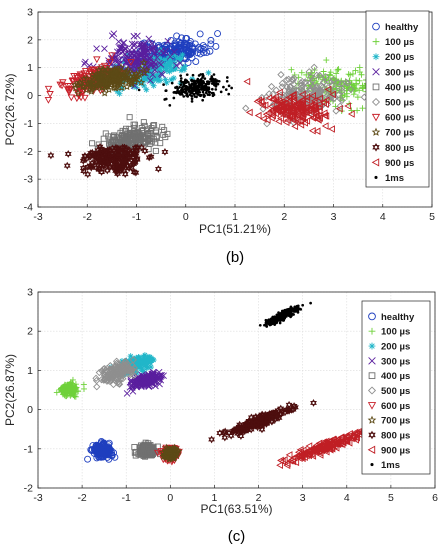 The image size is (445, 555). I want to click on x-axis-label: PC1(51.21%), so click(235, 229).